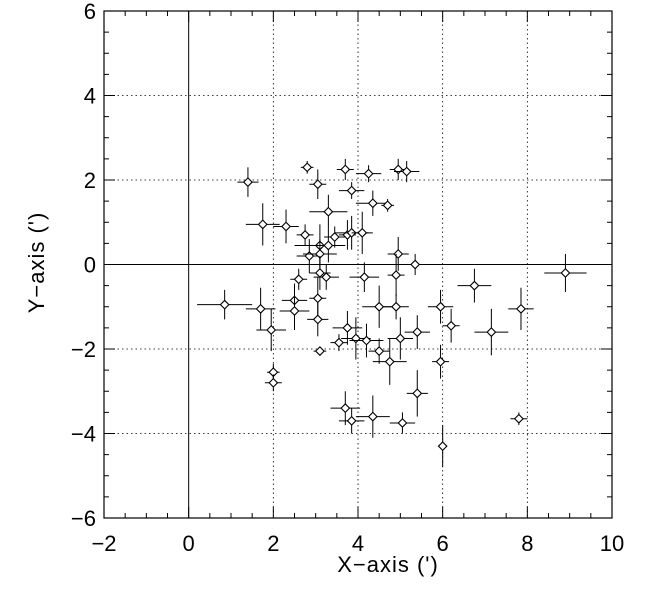 The width and height of the screenshot is (647, 604). Describe the element at coordinates (443, 543) in the screenshot. I see `x-tick-label: 6` at that location.